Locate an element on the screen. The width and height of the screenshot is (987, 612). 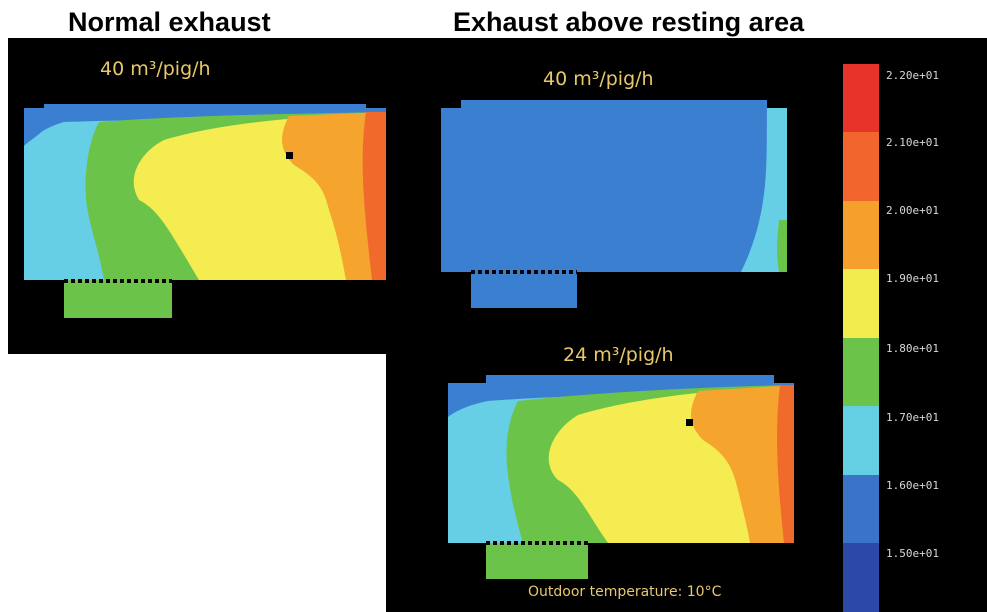
heading-exhaust-above-resting-area: Exhaust above resting area is located at coordinates (629, 22).